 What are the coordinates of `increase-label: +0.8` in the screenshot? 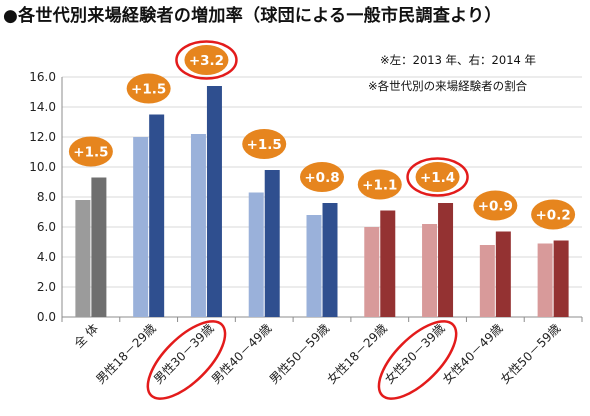 It's located at (321, 178).